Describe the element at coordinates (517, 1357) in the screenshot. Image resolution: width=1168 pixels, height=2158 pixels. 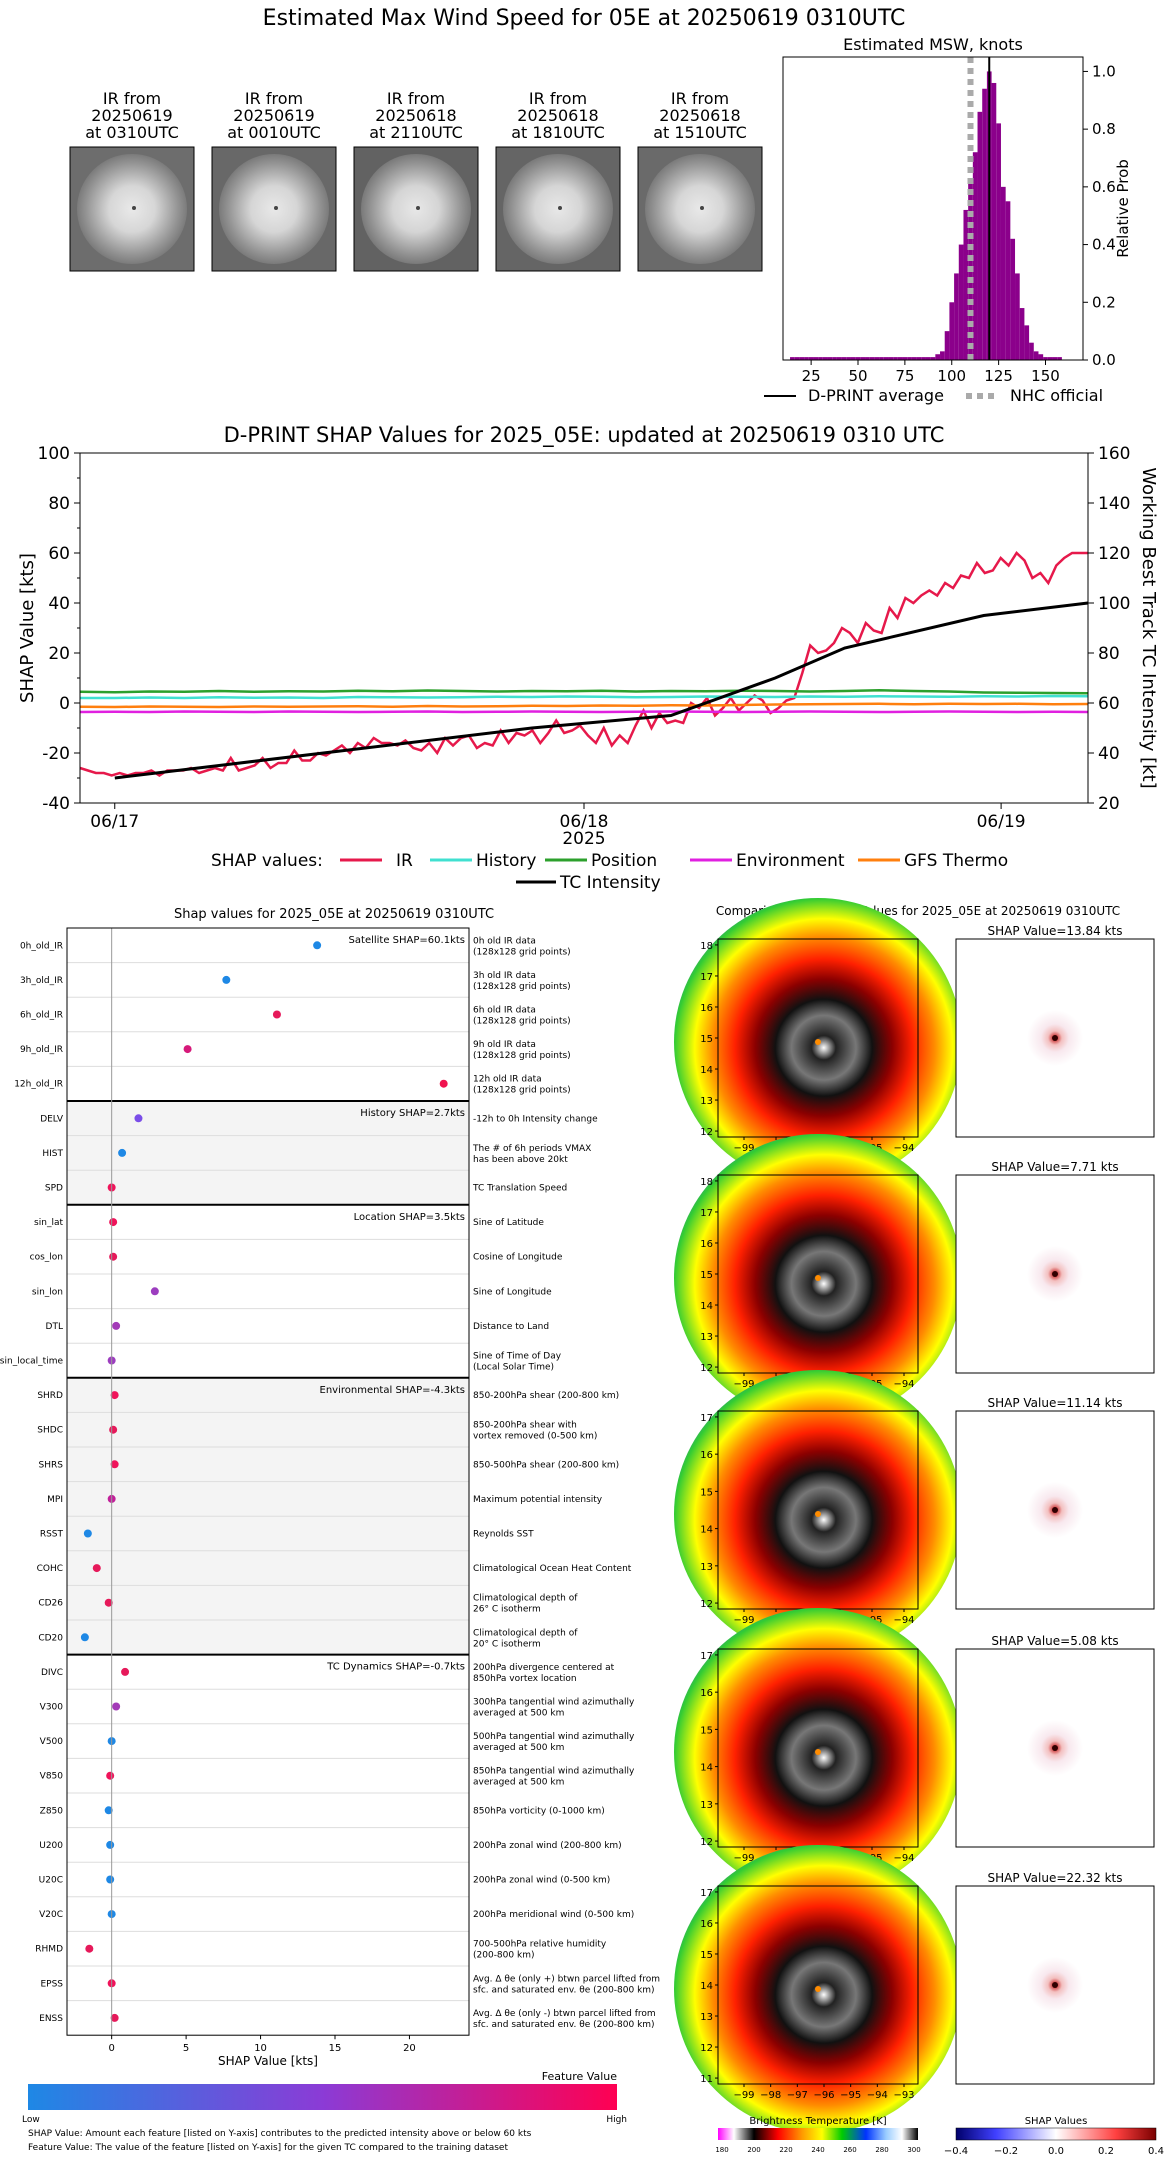
I see `feature-description: Sine of Time of Day` at that location.